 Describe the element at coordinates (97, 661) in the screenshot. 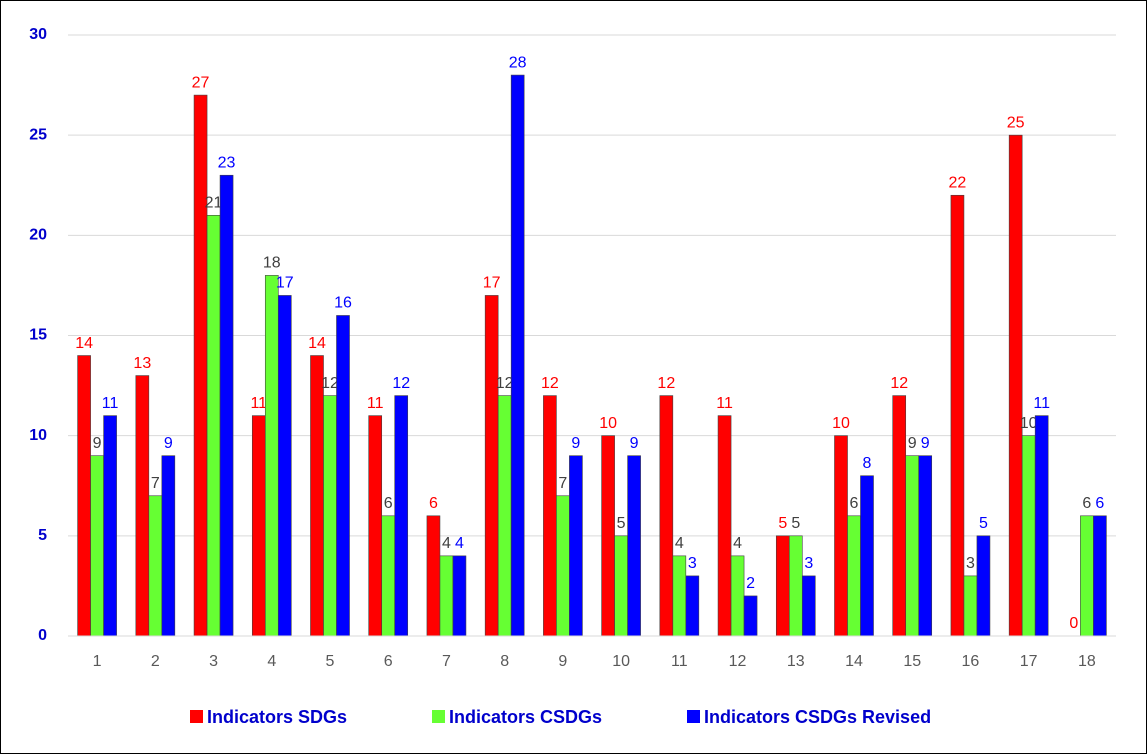

I see `x-tick-label: 1` at that location.